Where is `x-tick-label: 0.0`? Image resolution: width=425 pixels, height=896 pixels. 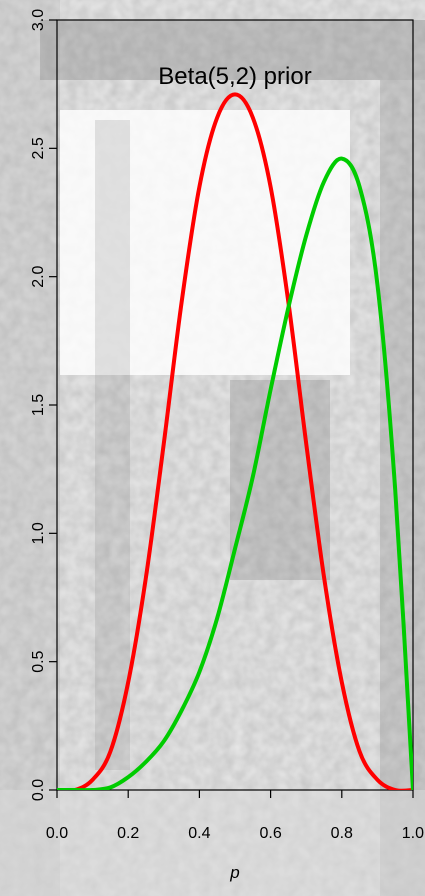
x-tick-label: 0.0 is located at coordinates (57, 833).